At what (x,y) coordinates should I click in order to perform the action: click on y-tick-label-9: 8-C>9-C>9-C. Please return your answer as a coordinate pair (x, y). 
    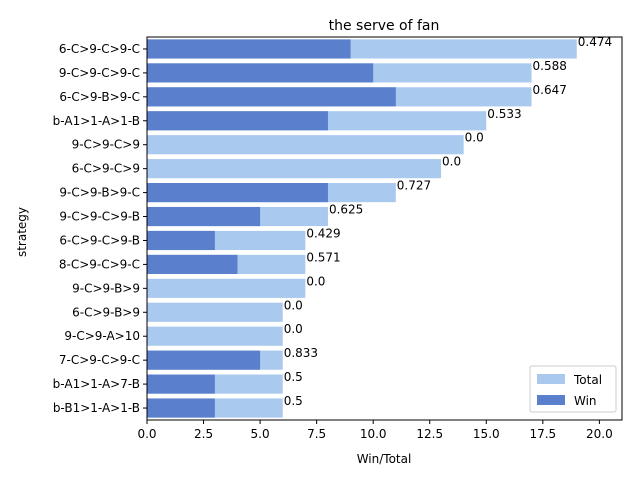
    Looking at the image, I should click on (99, 264).